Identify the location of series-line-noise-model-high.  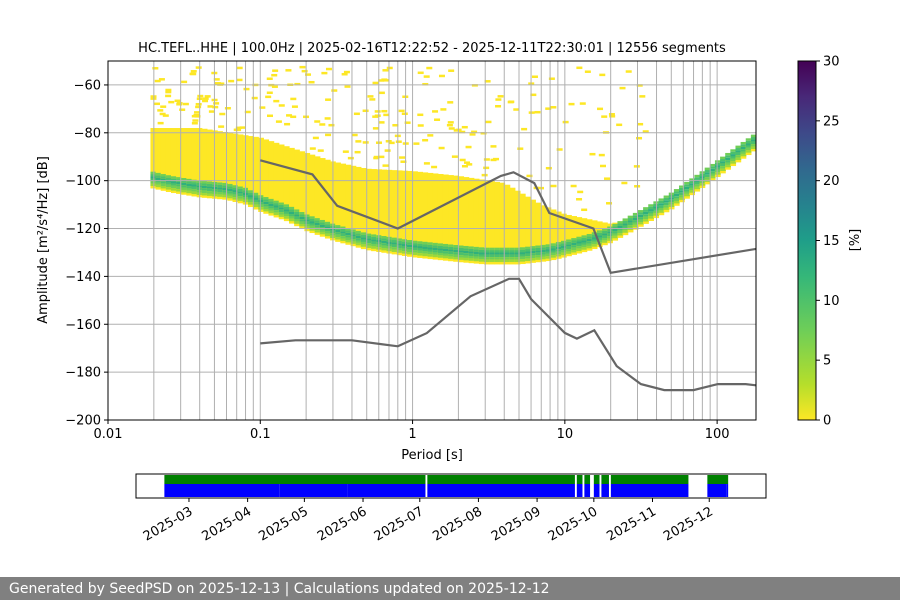
(508, 217).